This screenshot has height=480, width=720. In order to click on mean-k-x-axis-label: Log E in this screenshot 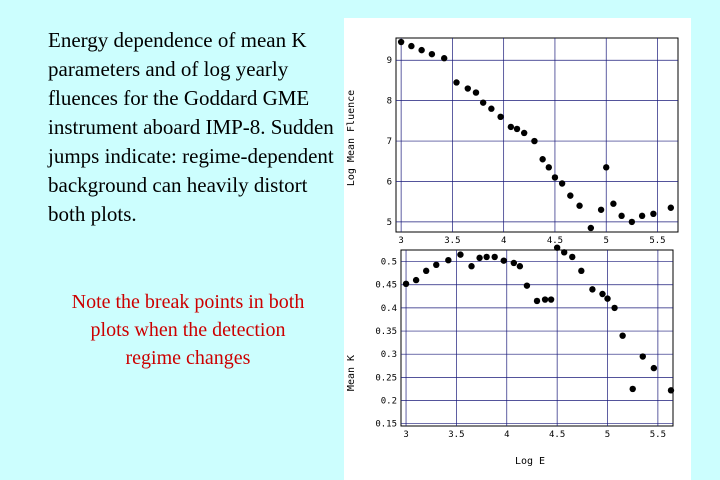, I will do `click(530, 461)`.